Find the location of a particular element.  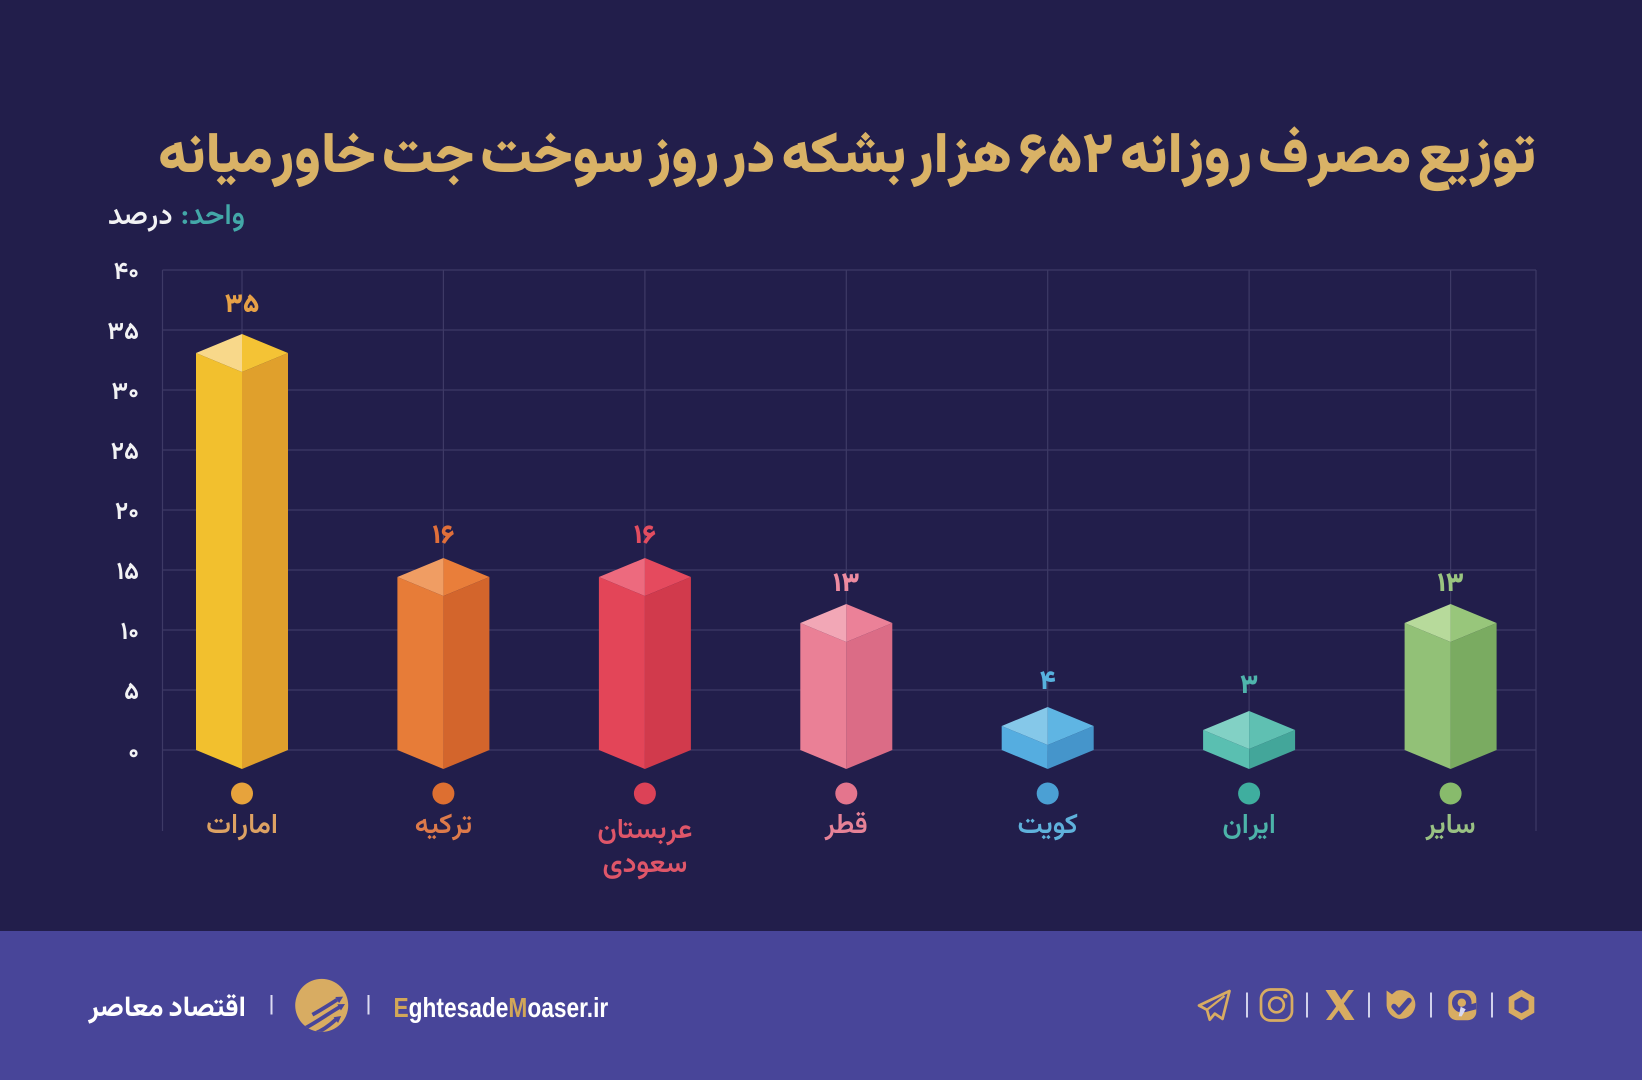

svg-text: ghtesade is located at coordinates (459, 1008).